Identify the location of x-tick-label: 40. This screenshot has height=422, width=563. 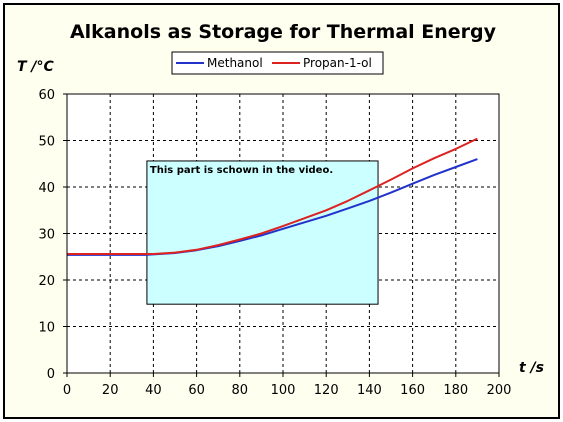
(153, 390).